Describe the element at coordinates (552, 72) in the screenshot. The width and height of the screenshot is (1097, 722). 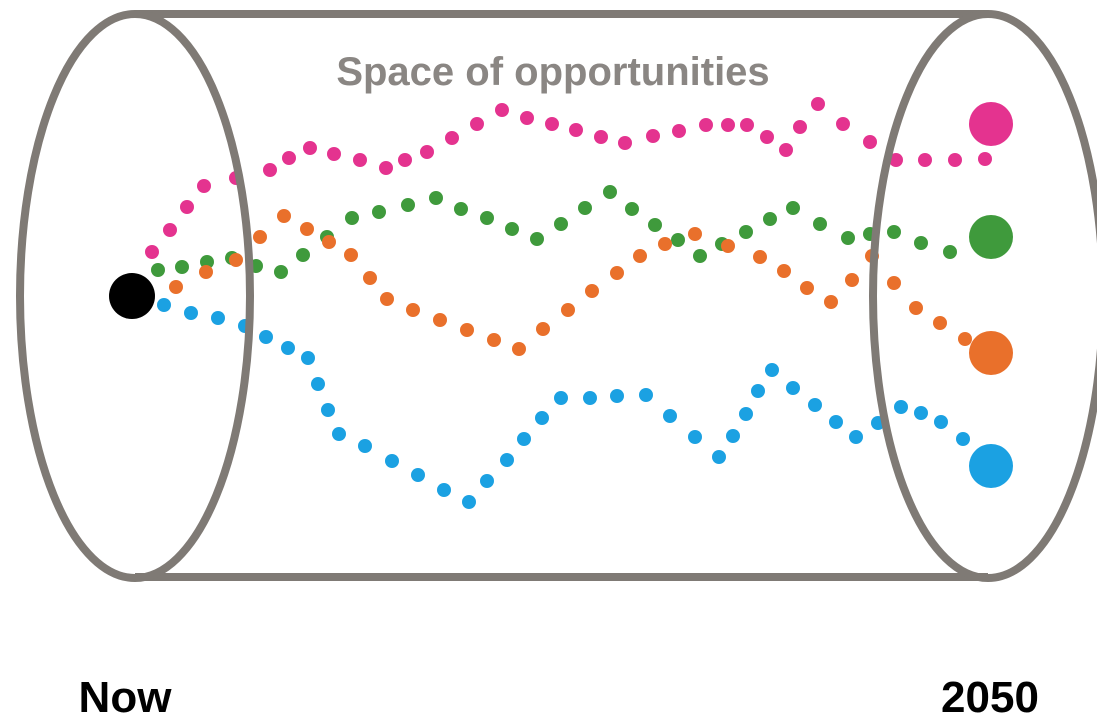
I see `diagram-title: Space of opportunities` at that location.